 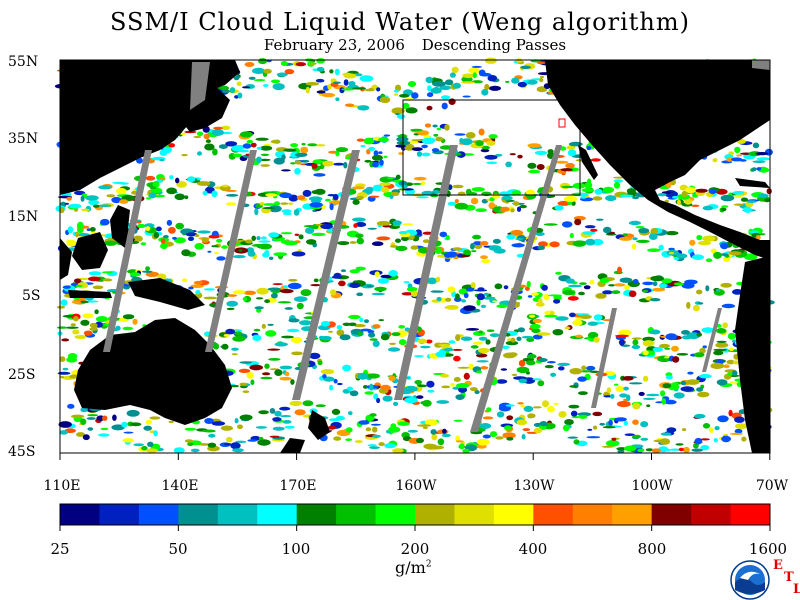 I want to click on units-label: g/m2, so click(x=413, y=567).